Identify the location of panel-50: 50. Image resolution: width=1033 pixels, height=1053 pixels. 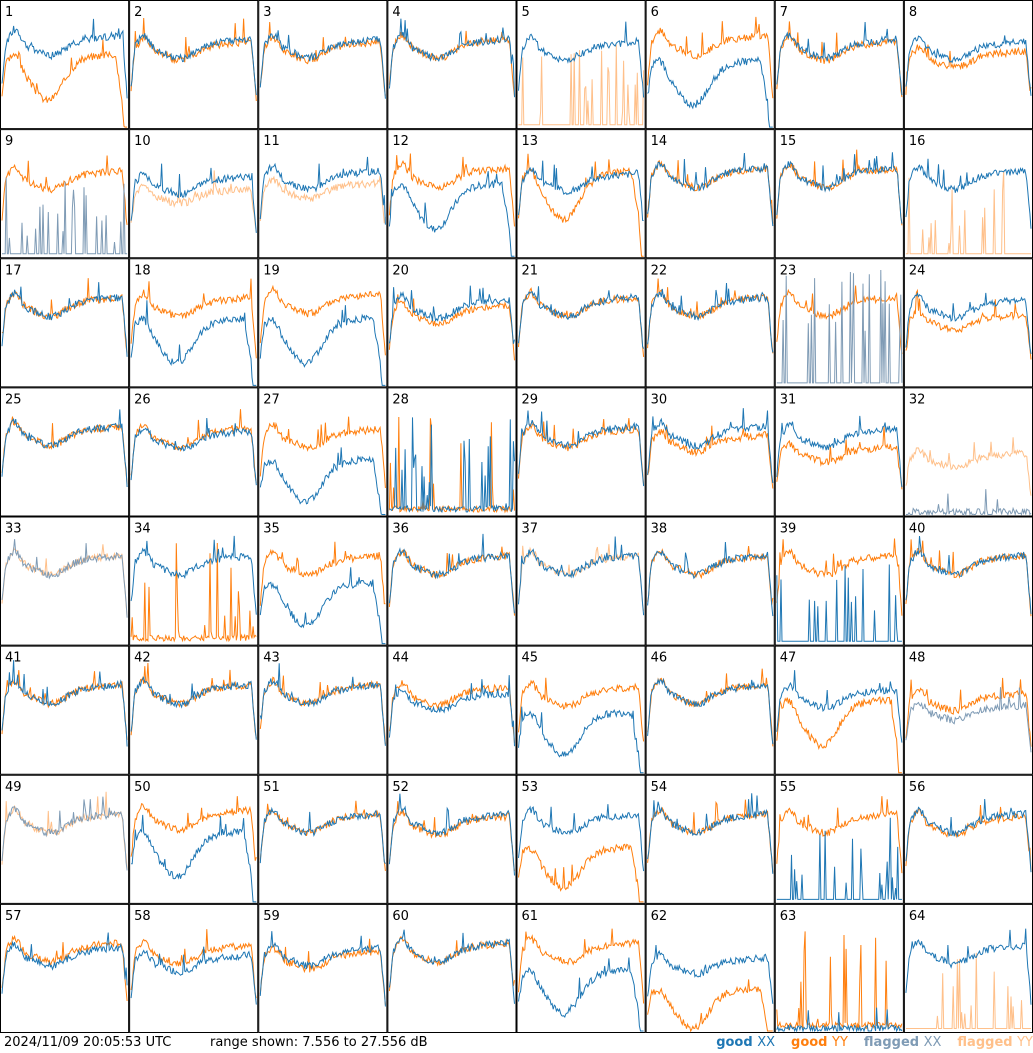
(194, 839).